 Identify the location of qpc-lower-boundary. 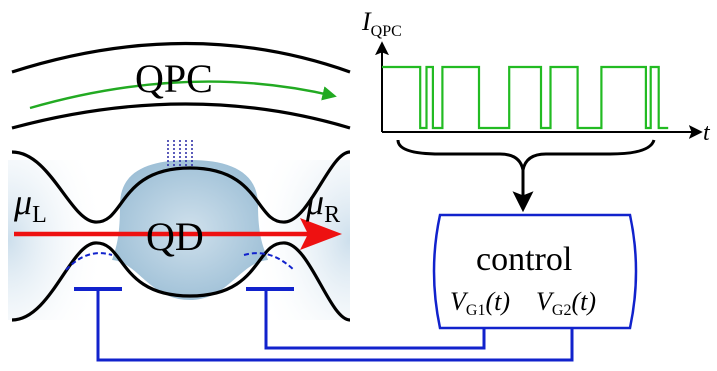
(181, 116).